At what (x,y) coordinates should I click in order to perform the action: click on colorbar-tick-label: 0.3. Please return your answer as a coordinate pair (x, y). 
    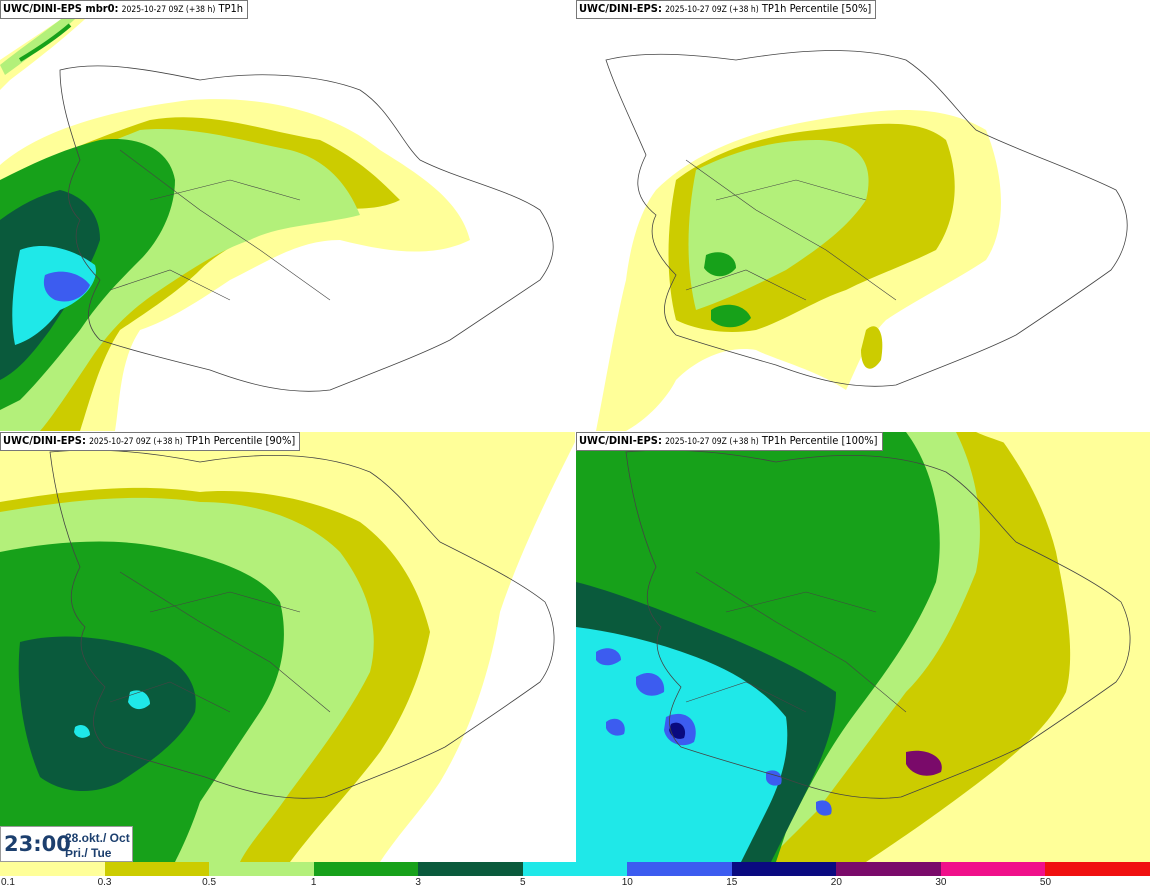
    Looking at the image, I should click on (104, 882).